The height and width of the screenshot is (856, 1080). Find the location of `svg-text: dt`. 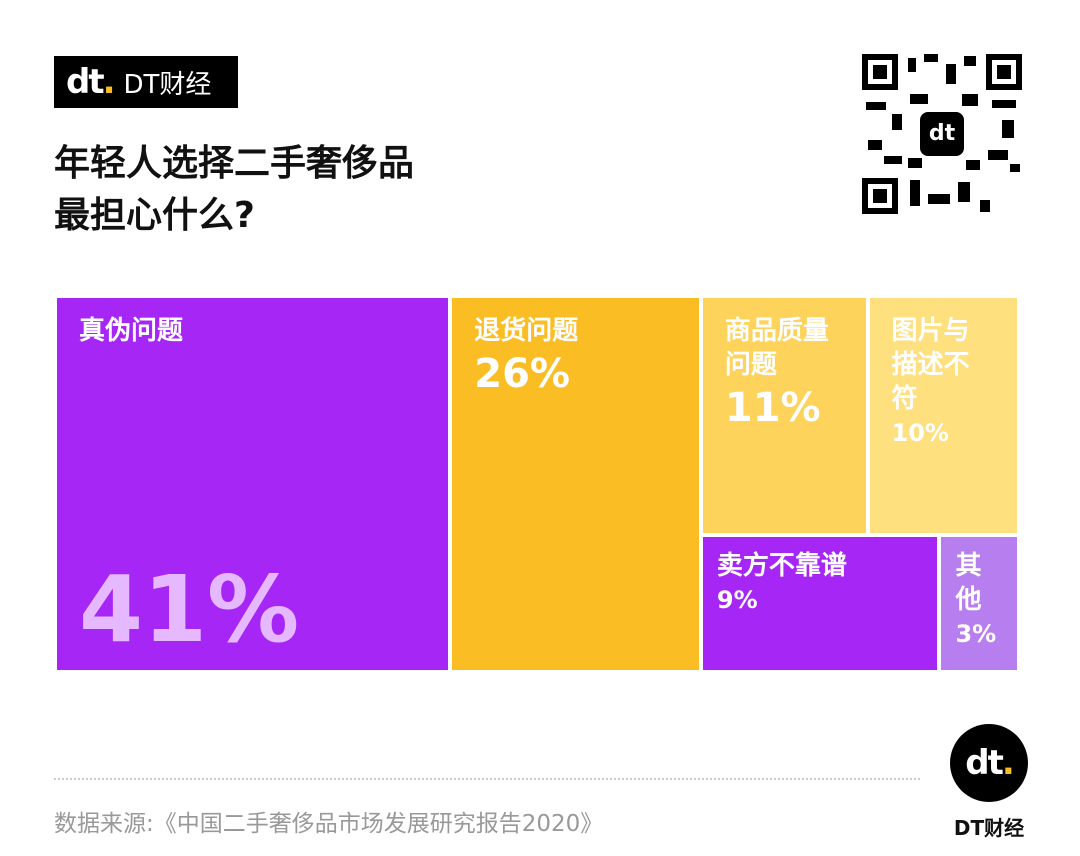

svg-text: dt is located at coordinates (942, 133).